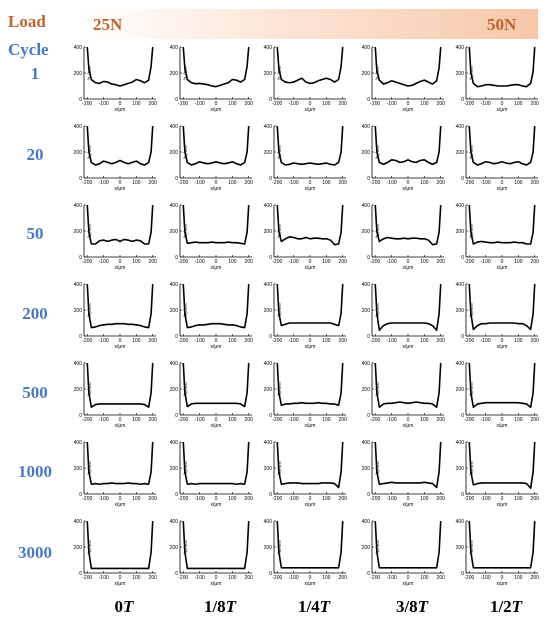  I want to click on phase-value: 1/8, so click(214, 606).